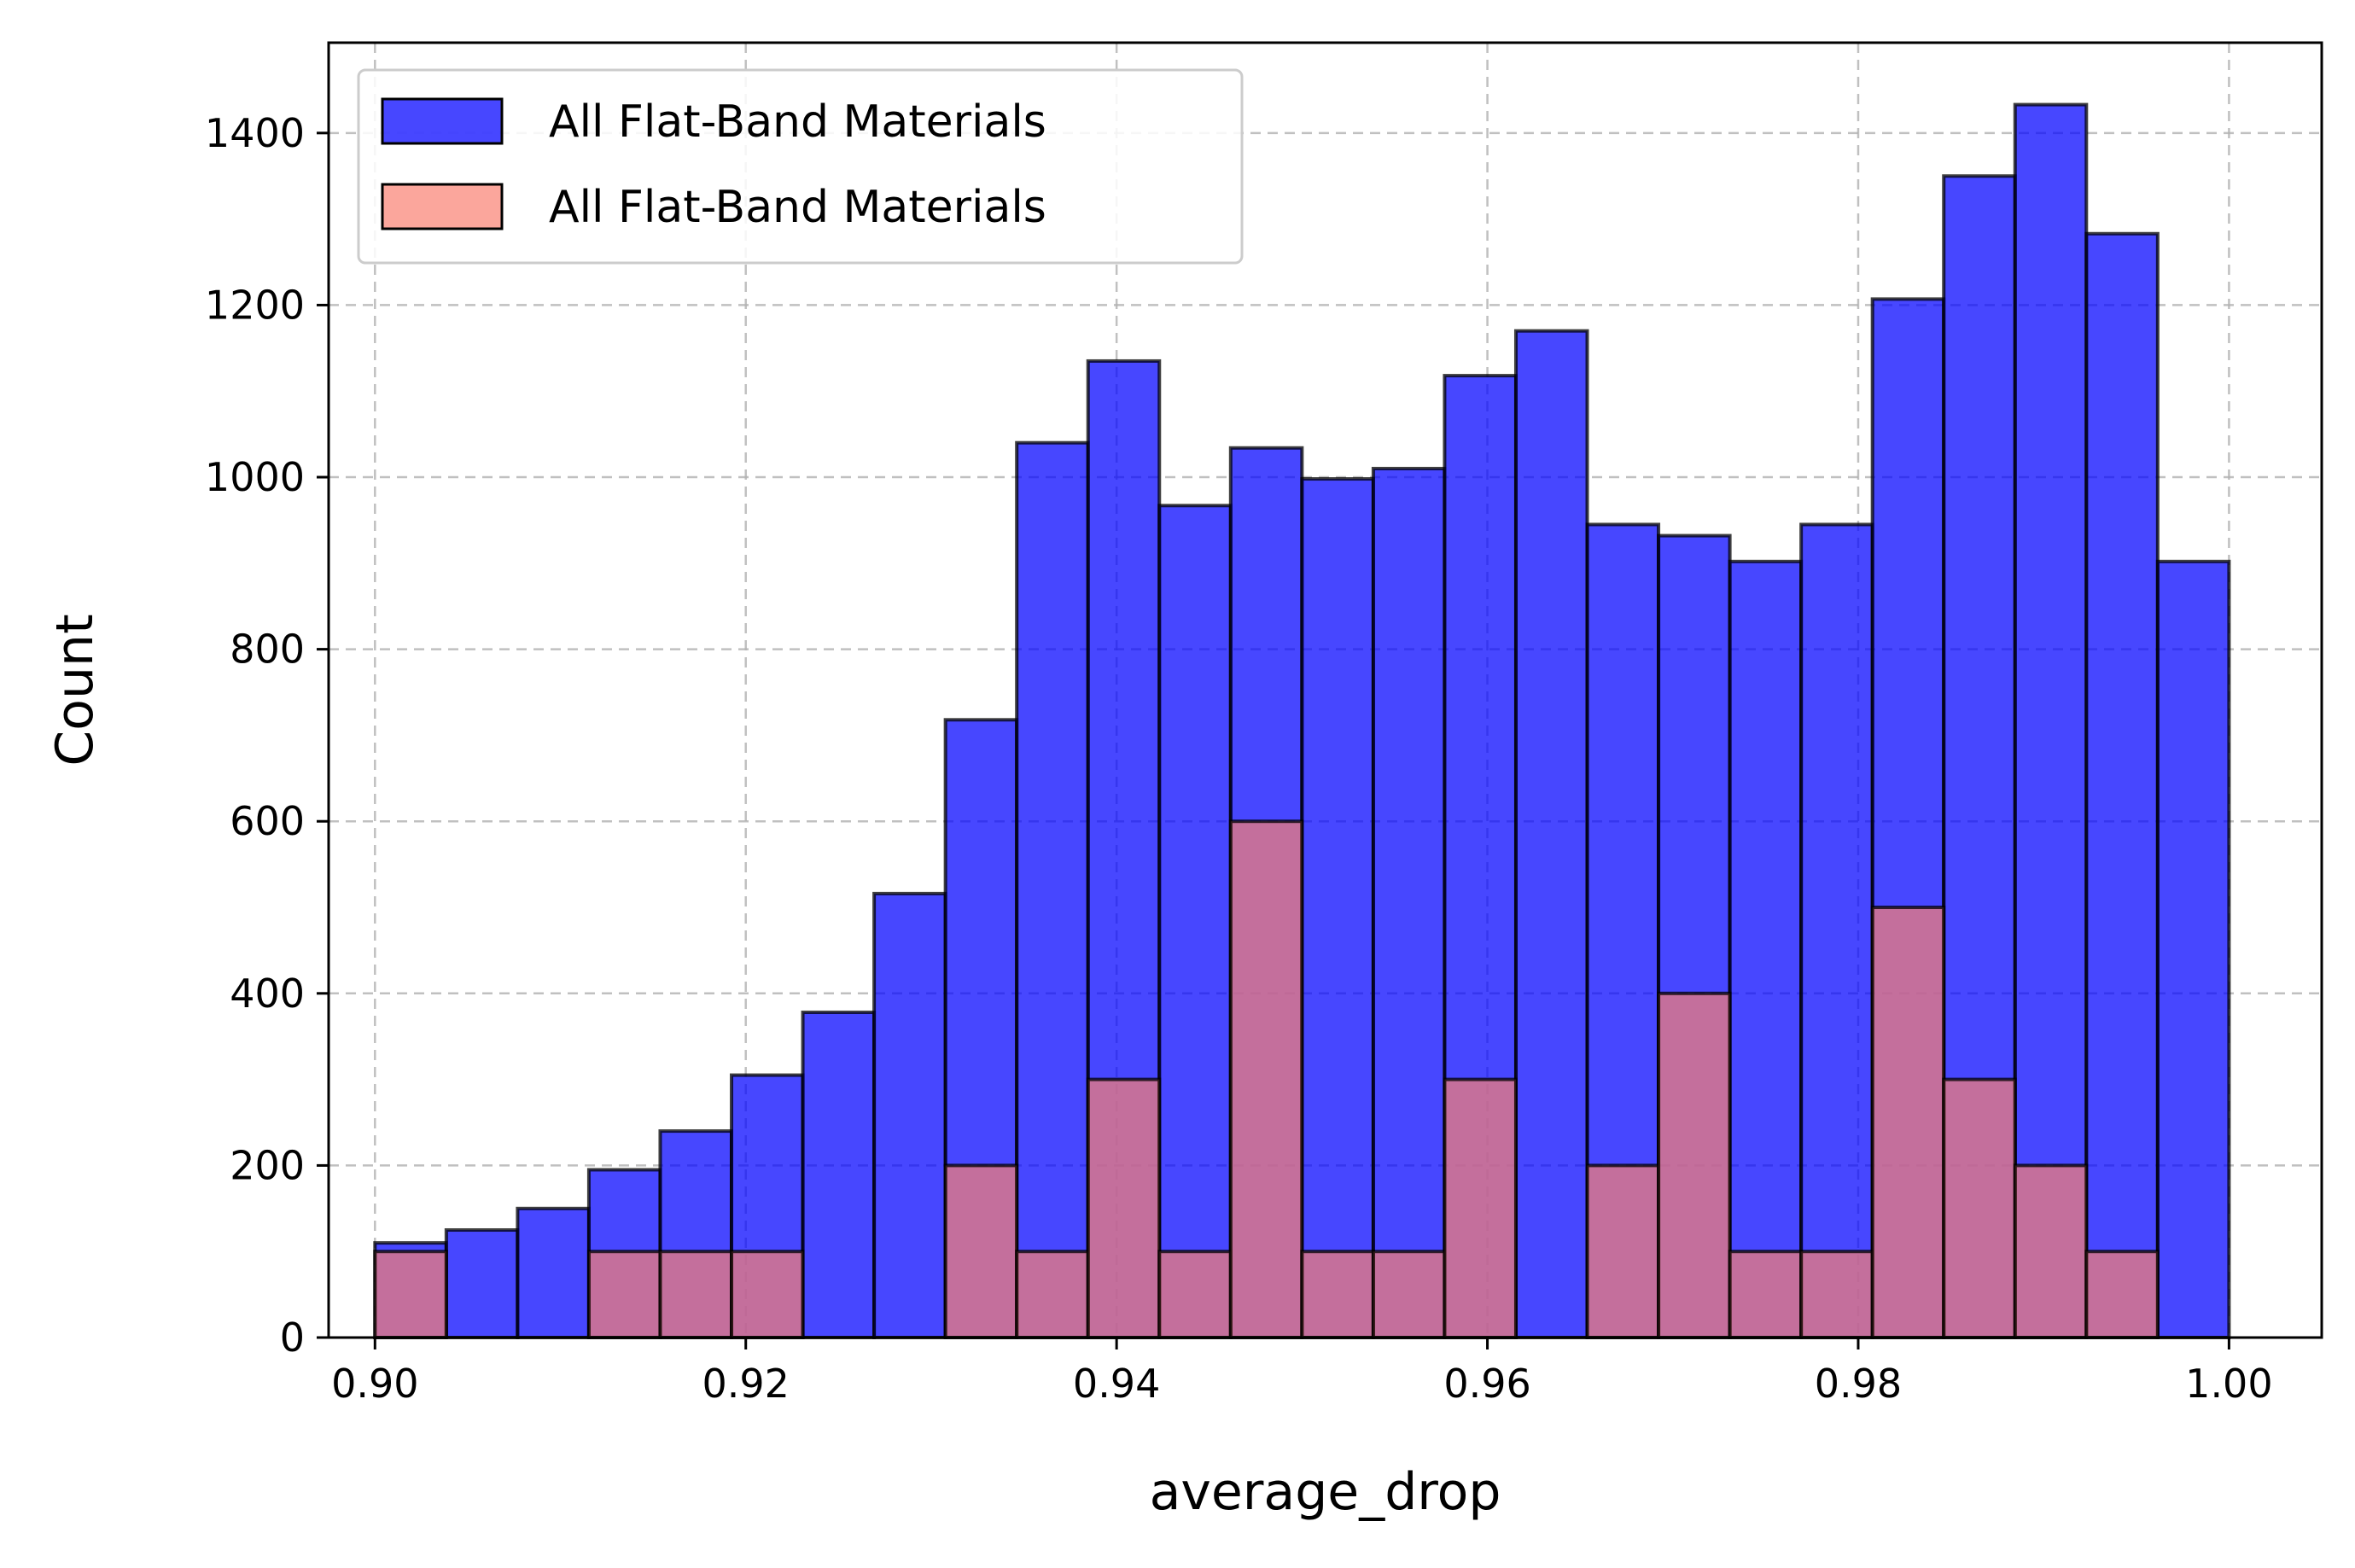  Describe the element at coordinates (267, 994) in the screenshot. I see `y-tick-label: 400` at that location.